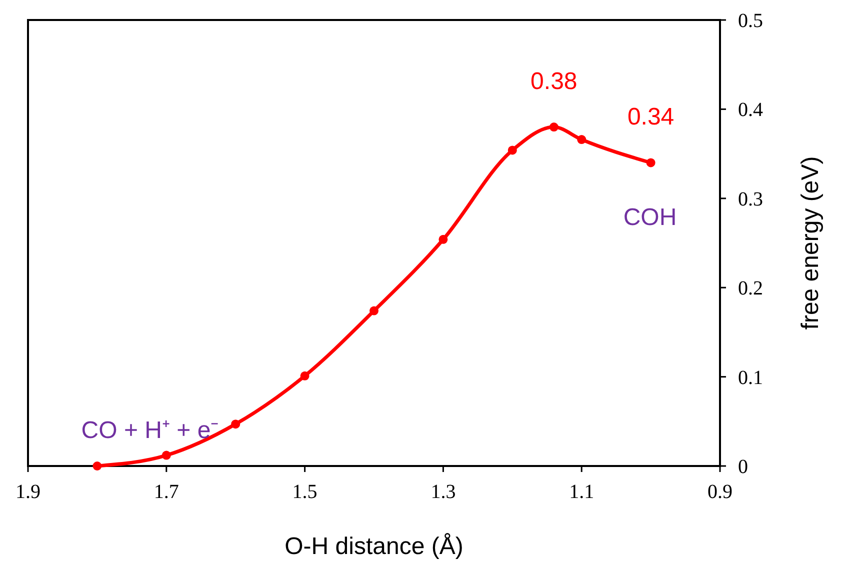 The image size is (848, 581). What do you see at coordinates (166, 492) in the screenshot?
I see `x-tick-label: 1.7` at bounding box center [166, 492].